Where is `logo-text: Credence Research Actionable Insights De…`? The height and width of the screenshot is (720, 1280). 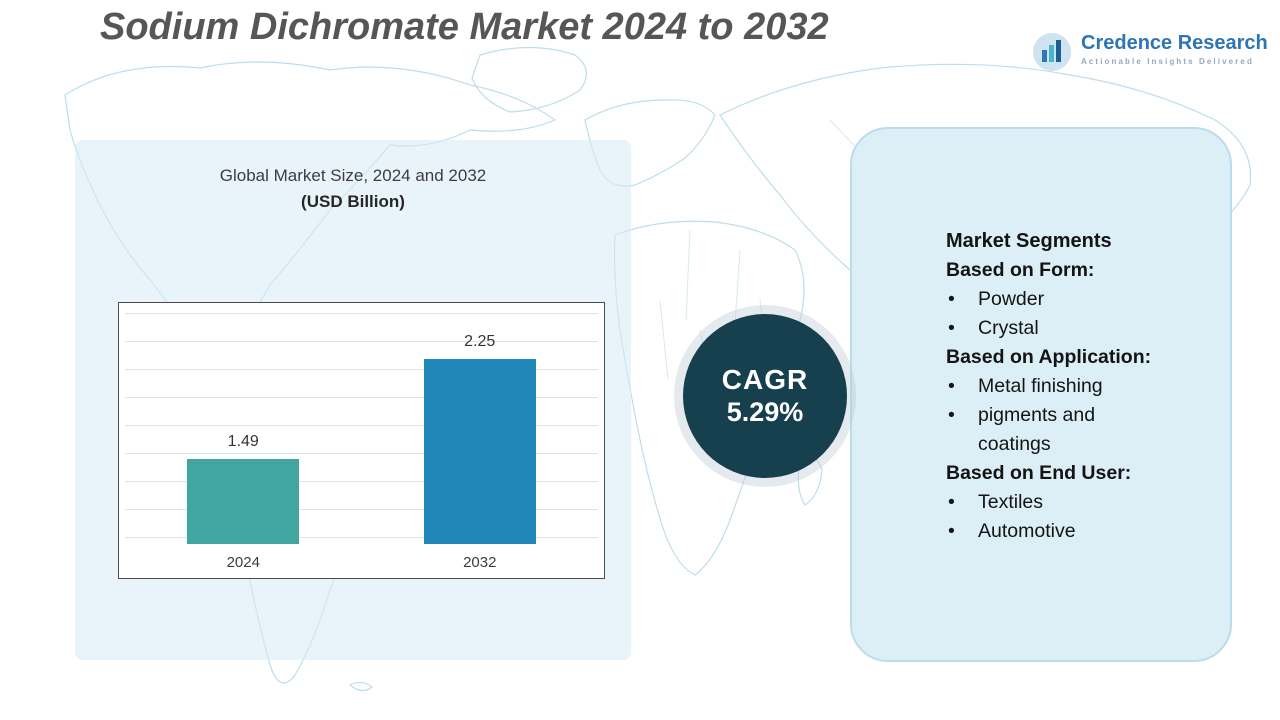
logo-text: Credence Research Actionable Insights De… is located at coordinates (1174, 49).